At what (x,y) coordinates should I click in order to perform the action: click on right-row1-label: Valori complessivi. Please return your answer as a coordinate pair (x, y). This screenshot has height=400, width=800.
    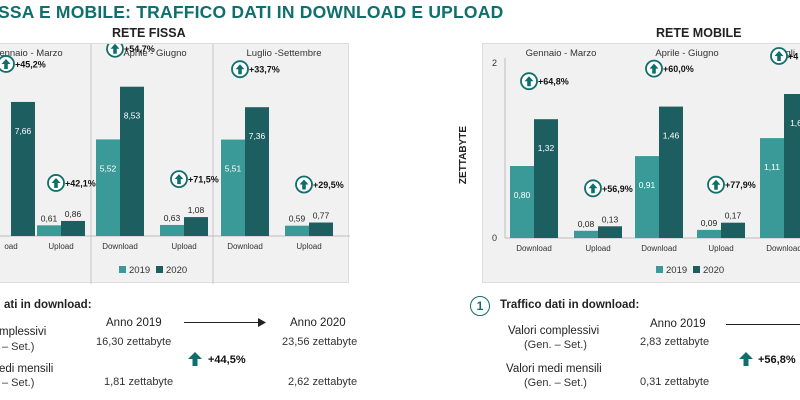
    Looking at the image, I should click on (554, 331).